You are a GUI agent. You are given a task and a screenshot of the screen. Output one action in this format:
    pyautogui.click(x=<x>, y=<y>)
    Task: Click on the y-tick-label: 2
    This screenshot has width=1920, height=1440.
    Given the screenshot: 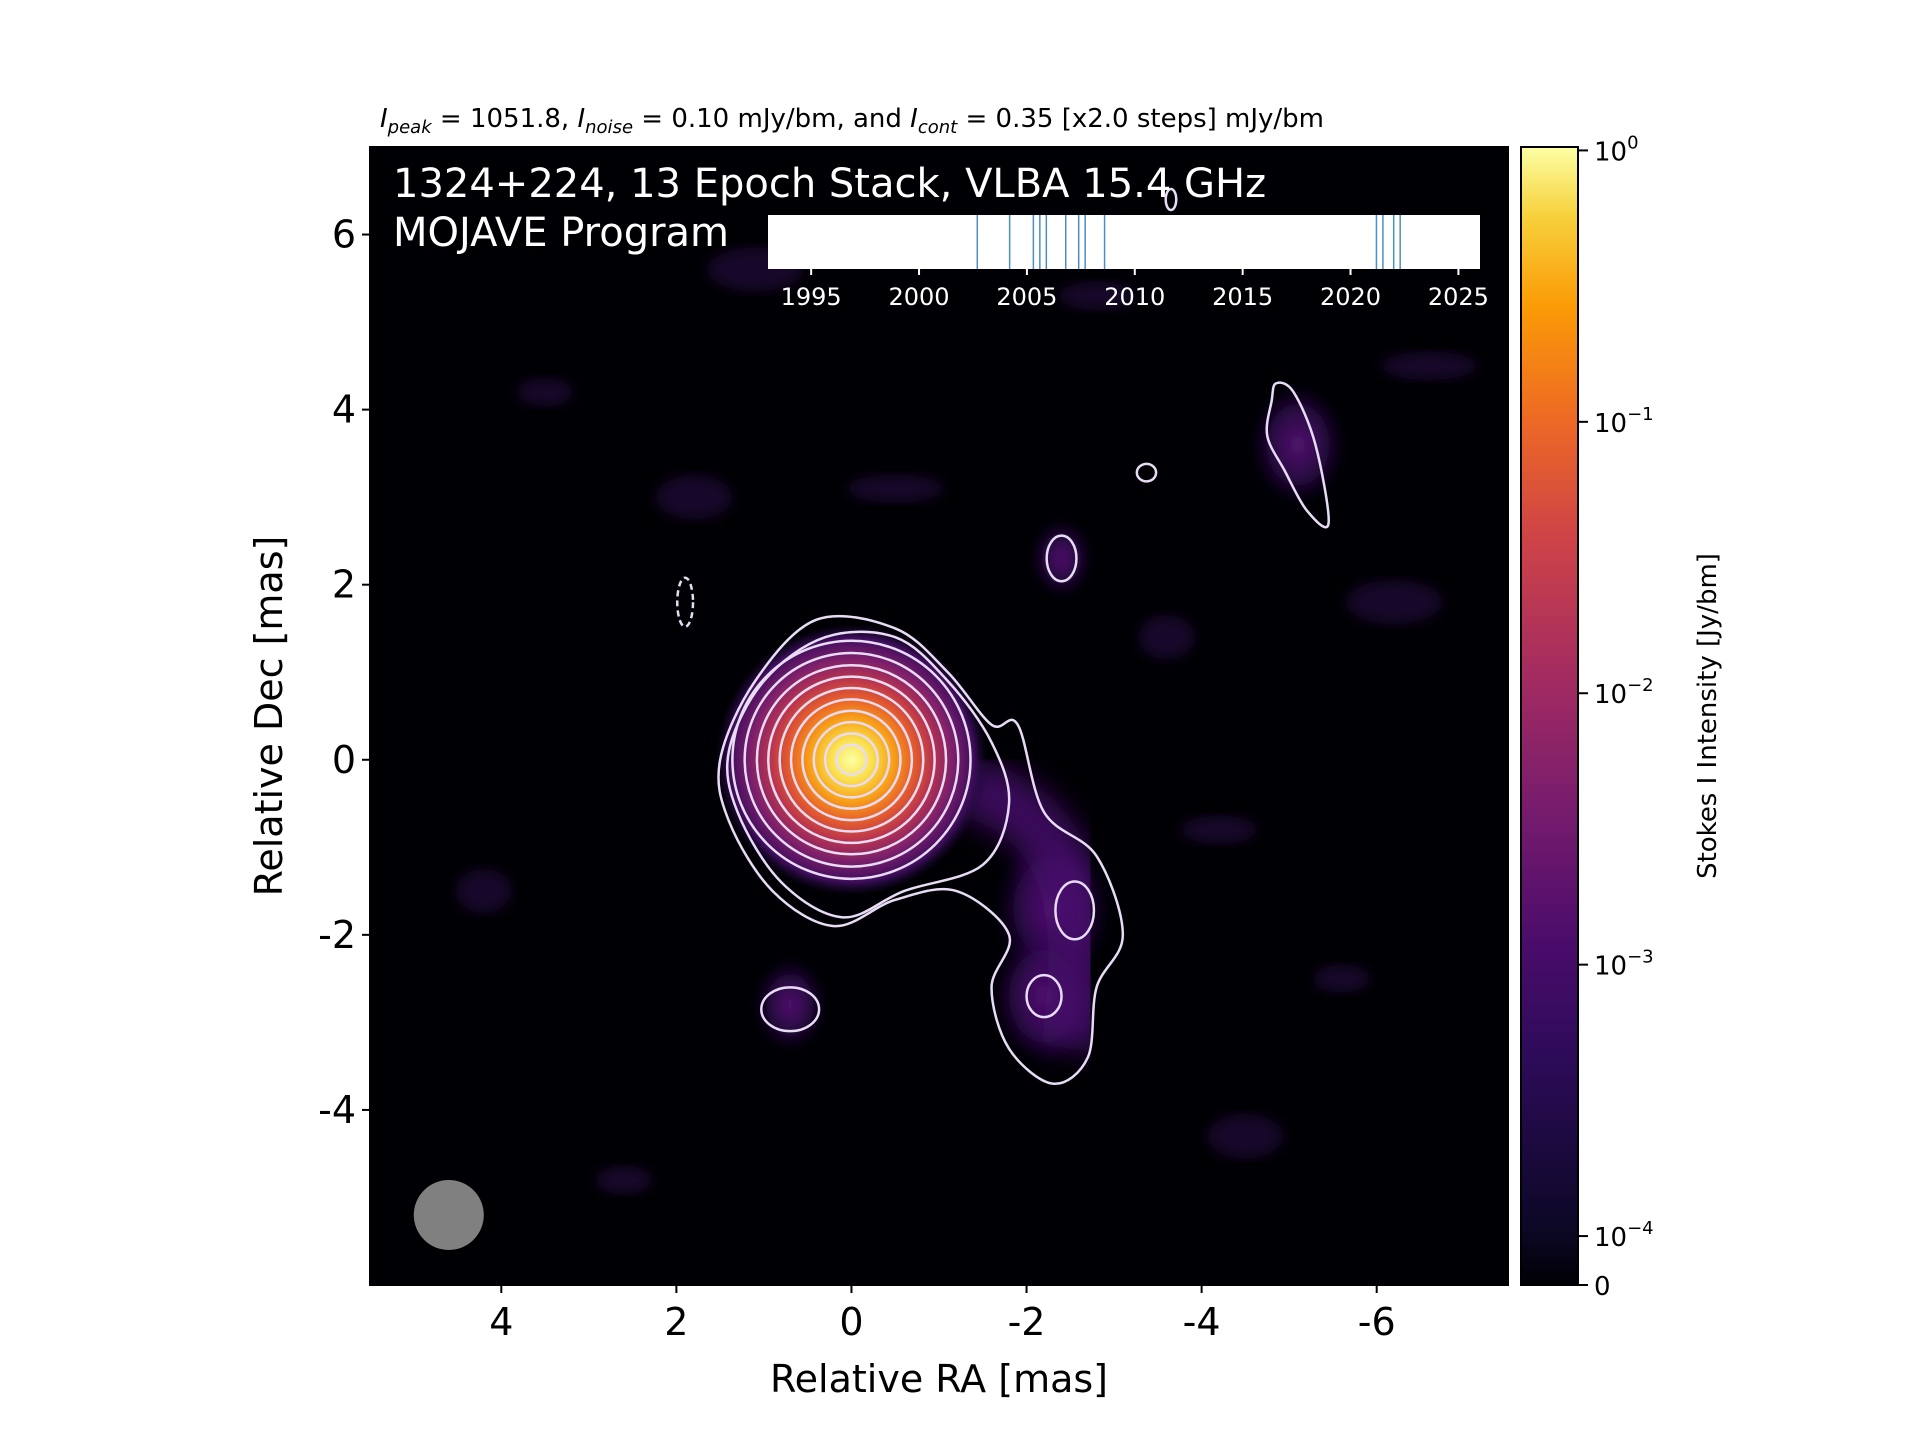 What is the action you would take?
    pyautogui.click(x=344, y=585)
    